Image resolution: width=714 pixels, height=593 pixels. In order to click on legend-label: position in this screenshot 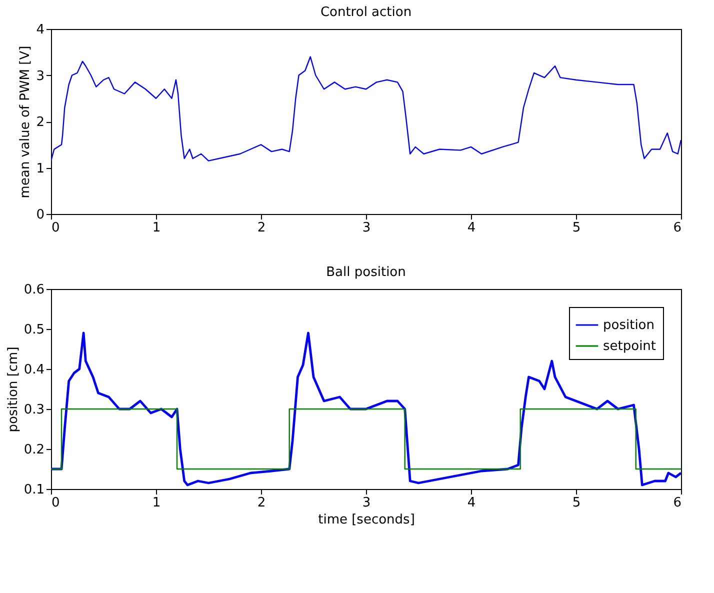, I will do `click(628, 325)`.